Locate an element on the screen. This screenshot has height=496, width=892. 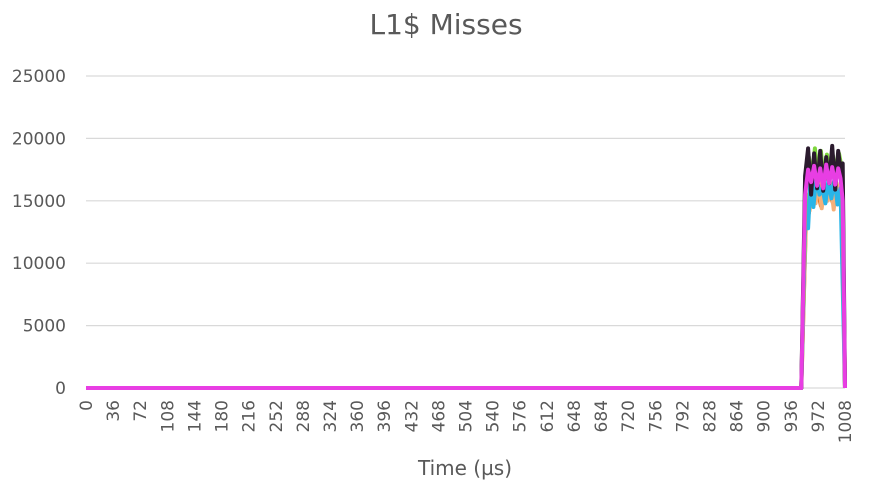
x-tick-label: 756 is located at coordinates (656, 416).